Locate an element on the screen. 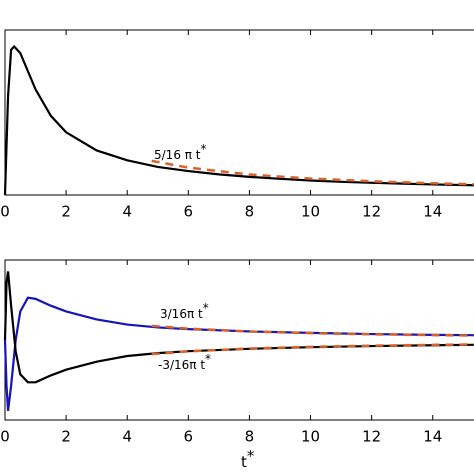  annotation-text: 5/16 π t is located at coordinates (177, 155).